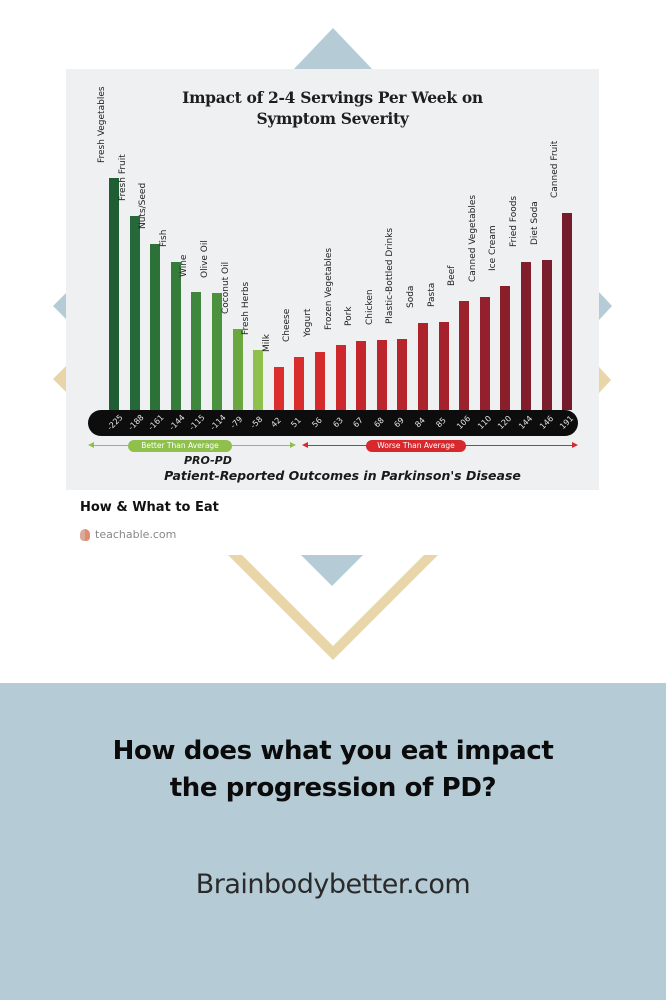  What do you see at coordinates (333, 788) in the screenshot?
I see `headline-line-2: the progression of PD?` at bounding box center [333, 788].